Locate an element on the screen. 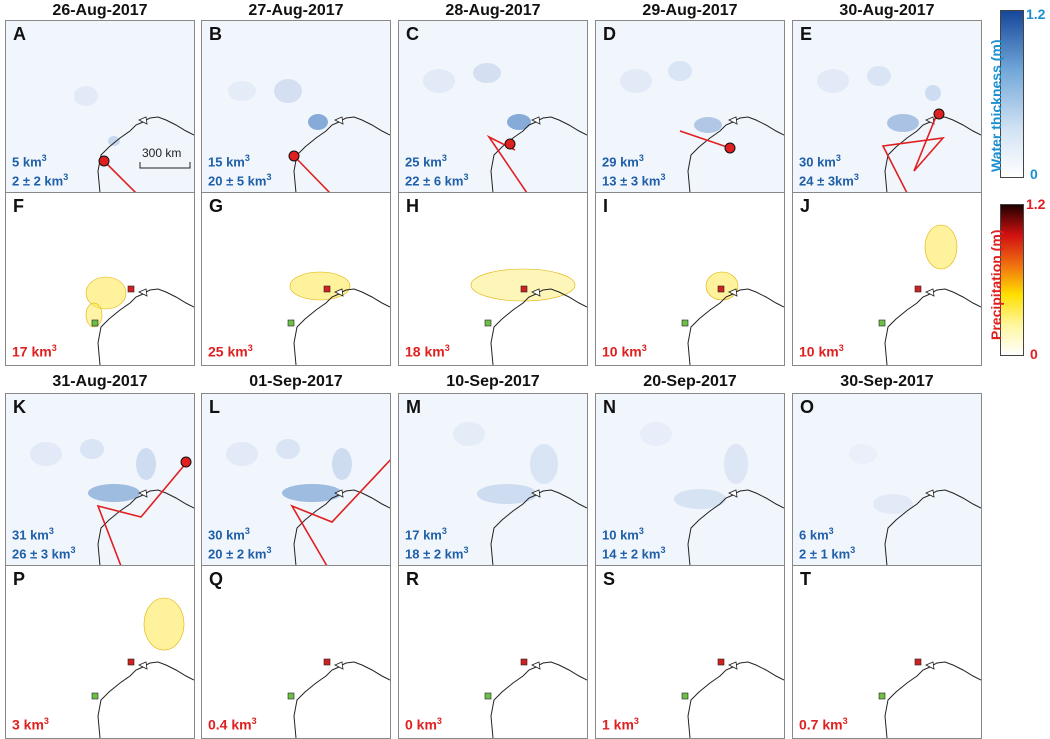  volume-annotation: 10 km3 14 ± 2 km3 is located at coordinates (633, 542).